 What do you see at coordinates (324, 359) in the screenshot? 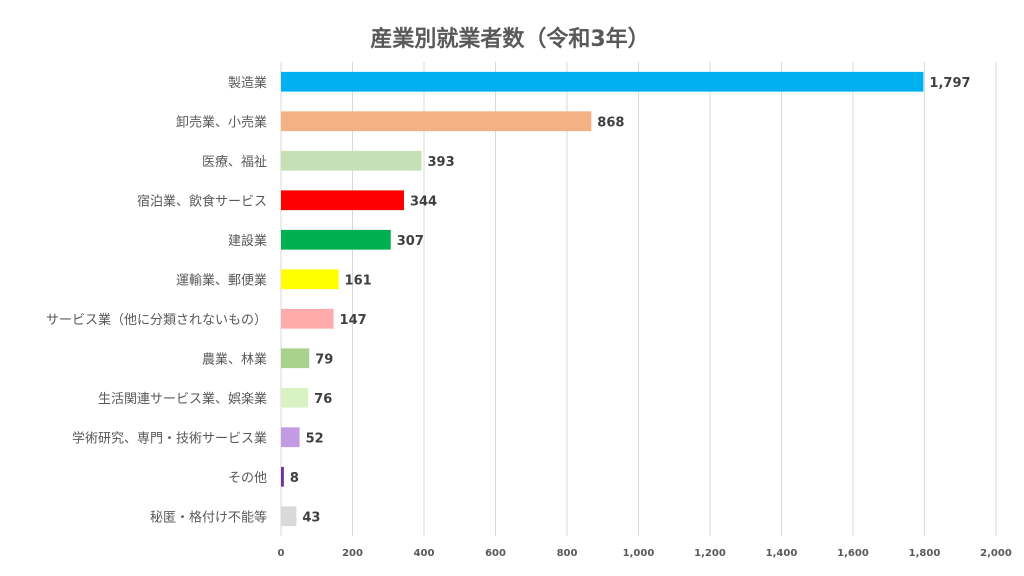
I see `data-label: 79` at bounding box center [324, 359].